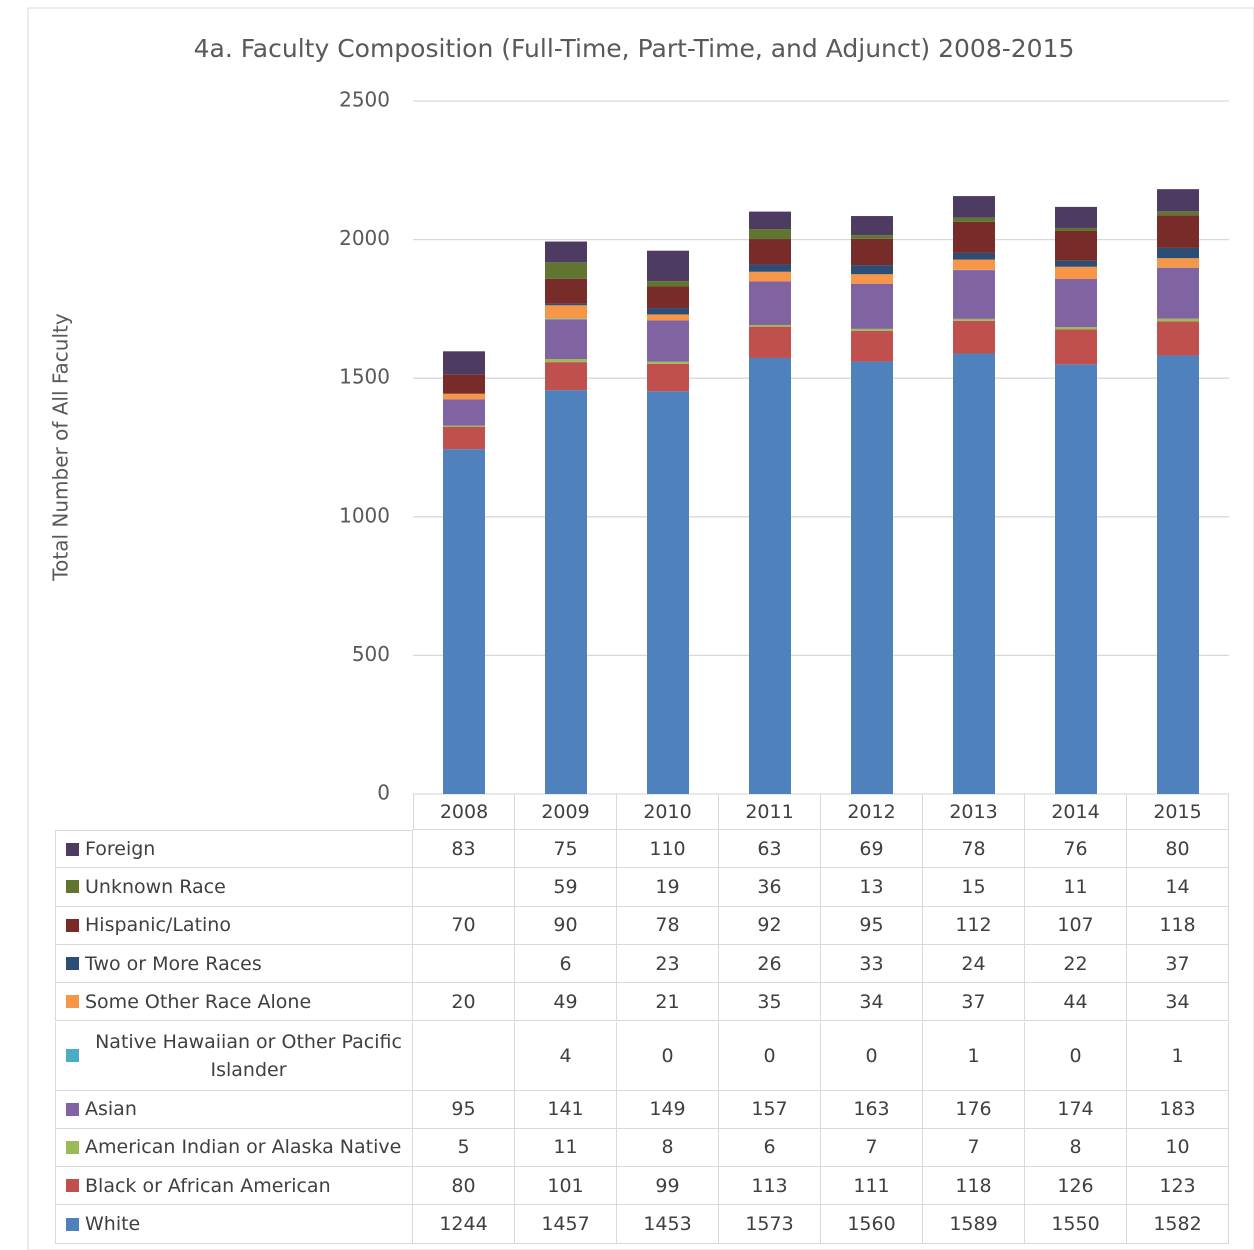 Image resolution: width=1254 pixels, height=1250 pixels. Describe the element at coordinates (668, 812) in the screenshot. I see `x-tick-label: 2010` at that location.